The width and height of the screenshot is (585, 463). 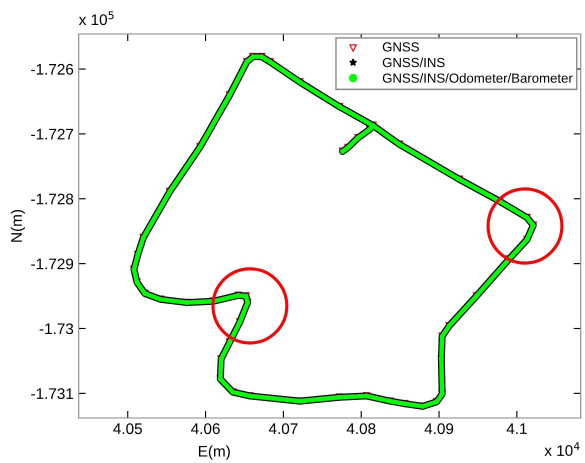 What do you see at coordinates (127, 428) in the screenshot?
I see `x-tick-label: 4.05` at bounding box center [127, 428].